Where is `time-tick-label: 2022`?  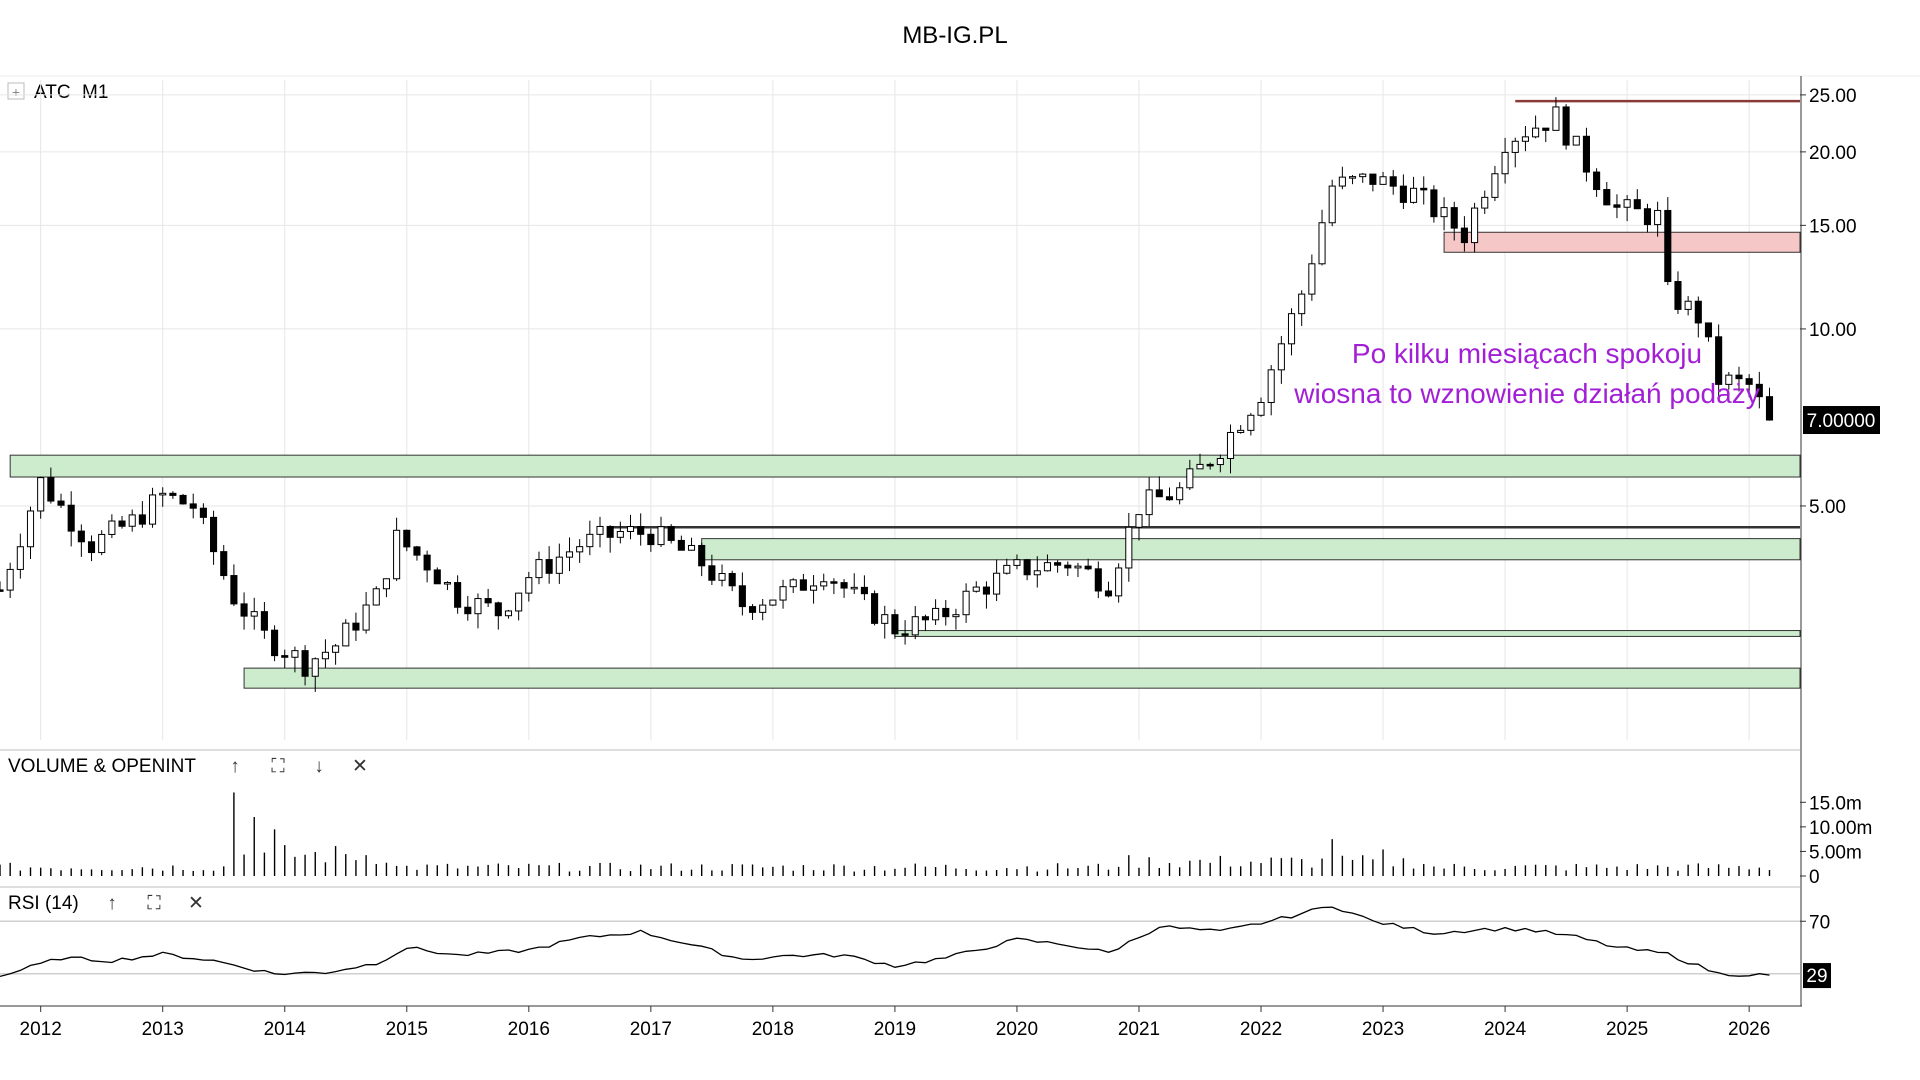
time-tick-label: 2022 is located at coordinates (1261, 1029).